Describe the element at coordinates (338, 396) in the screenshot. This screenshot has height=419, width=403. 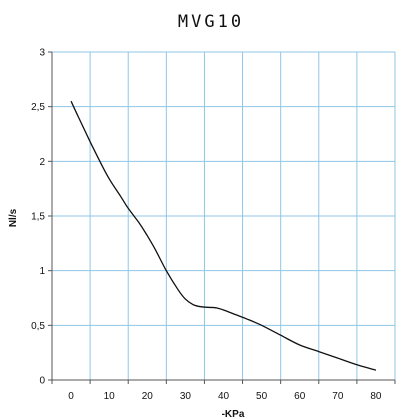
I see `x-tick-label: 70` at that location.